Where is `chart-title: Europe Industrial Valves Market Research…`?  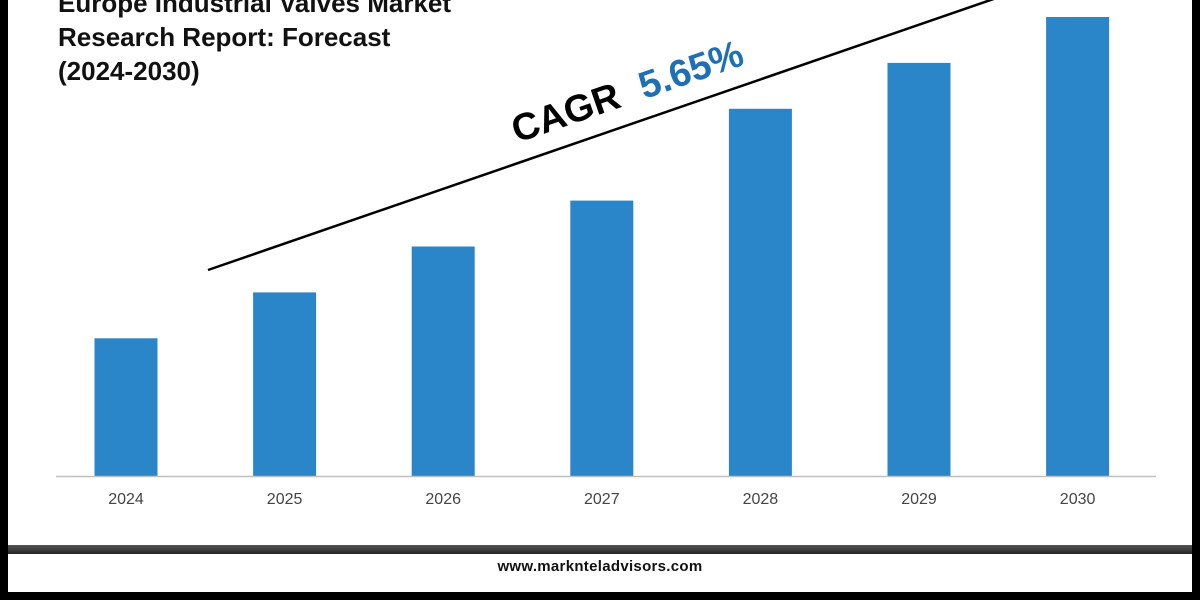
chart-title: Europe Industrial Valves Market Research… is located at coordinates (318, 44).